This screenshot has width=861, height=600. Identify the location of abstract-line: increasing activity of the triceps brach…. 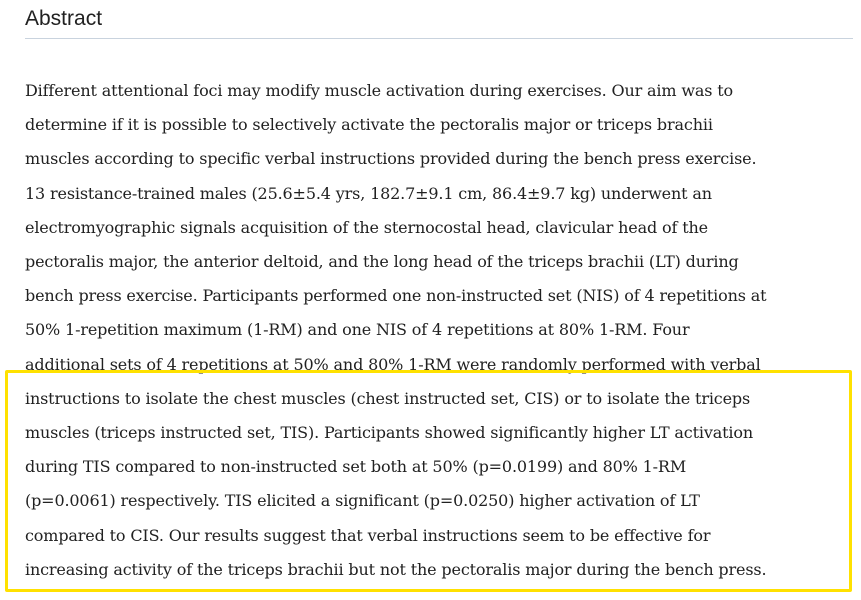
(396, 569).